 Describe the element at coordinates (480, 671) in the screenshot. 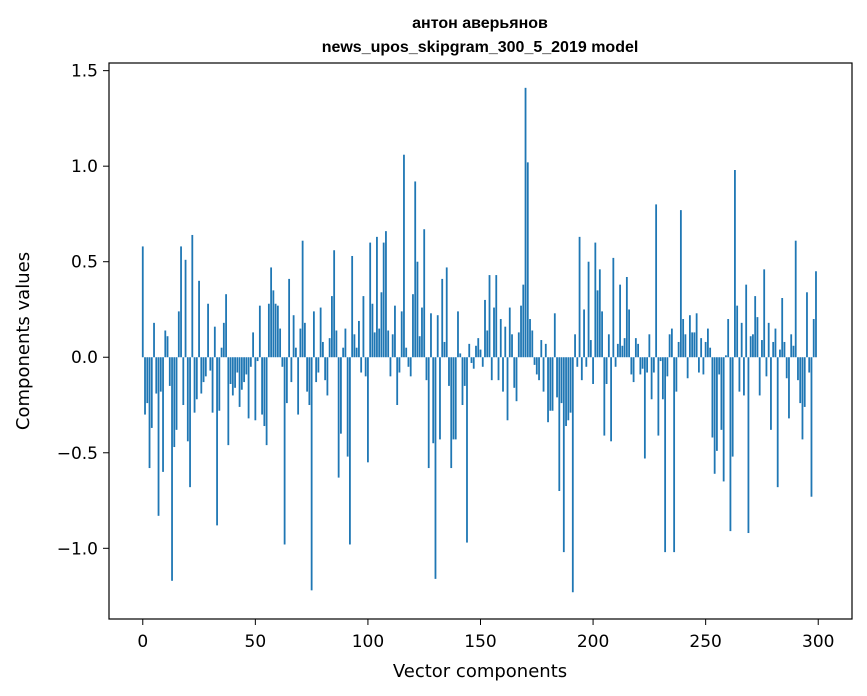

I see `x-axis-label: Vector components` at that location.